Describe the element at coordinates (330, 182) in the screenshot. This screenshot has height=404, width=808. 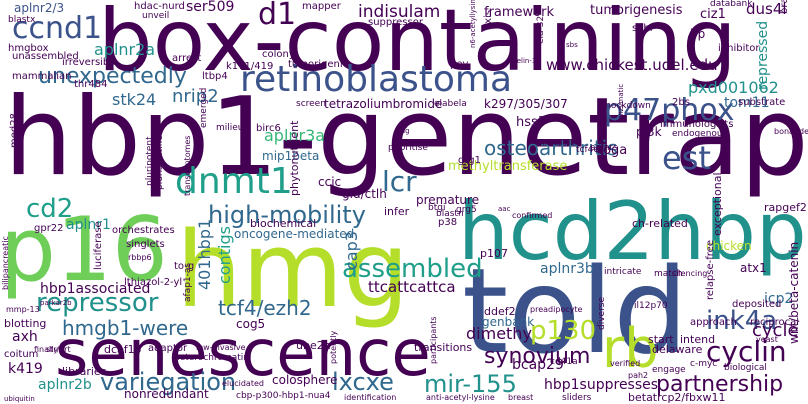
I see `word-ccic: ccic` at that location.